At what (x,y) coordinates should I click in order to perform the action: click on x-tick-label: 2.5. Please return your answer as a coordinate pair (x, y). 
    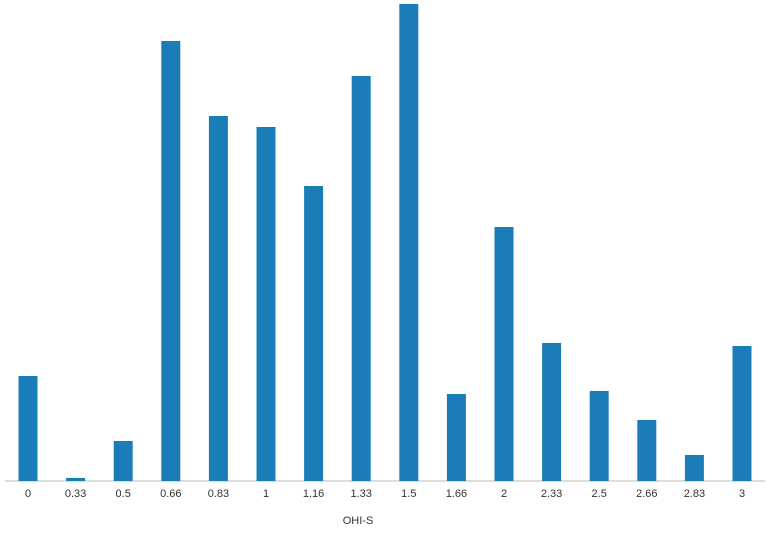
    Looking at the image, I should click on (599, 494).